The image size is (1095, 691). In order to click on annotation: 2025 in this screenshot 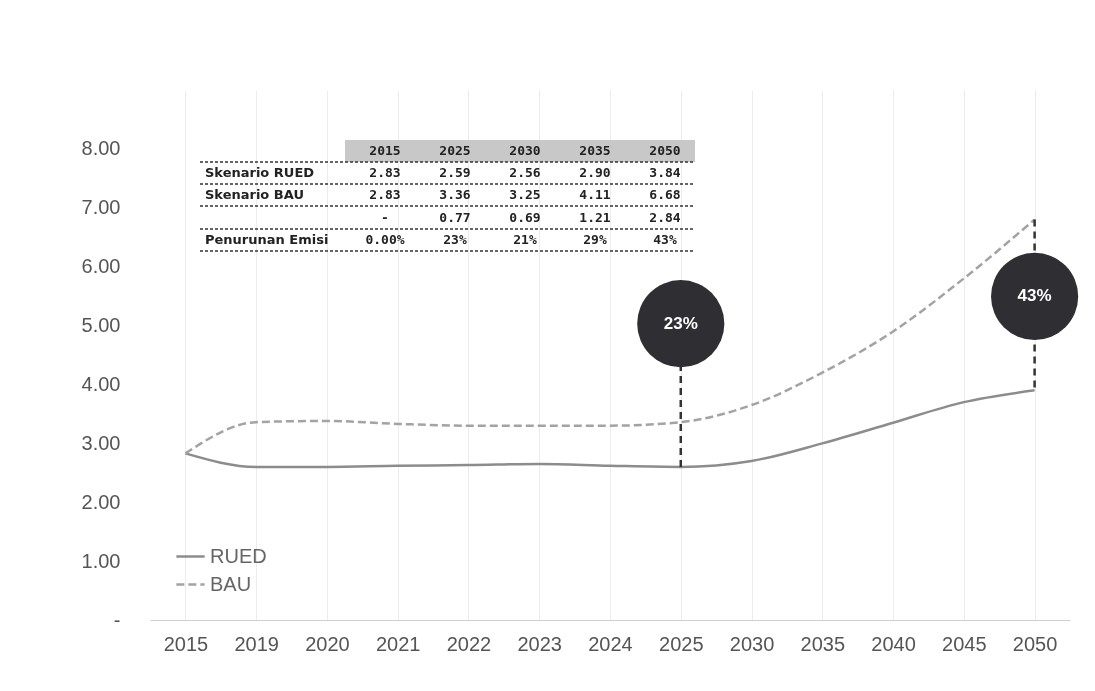, I will do `click(455, 150)`.